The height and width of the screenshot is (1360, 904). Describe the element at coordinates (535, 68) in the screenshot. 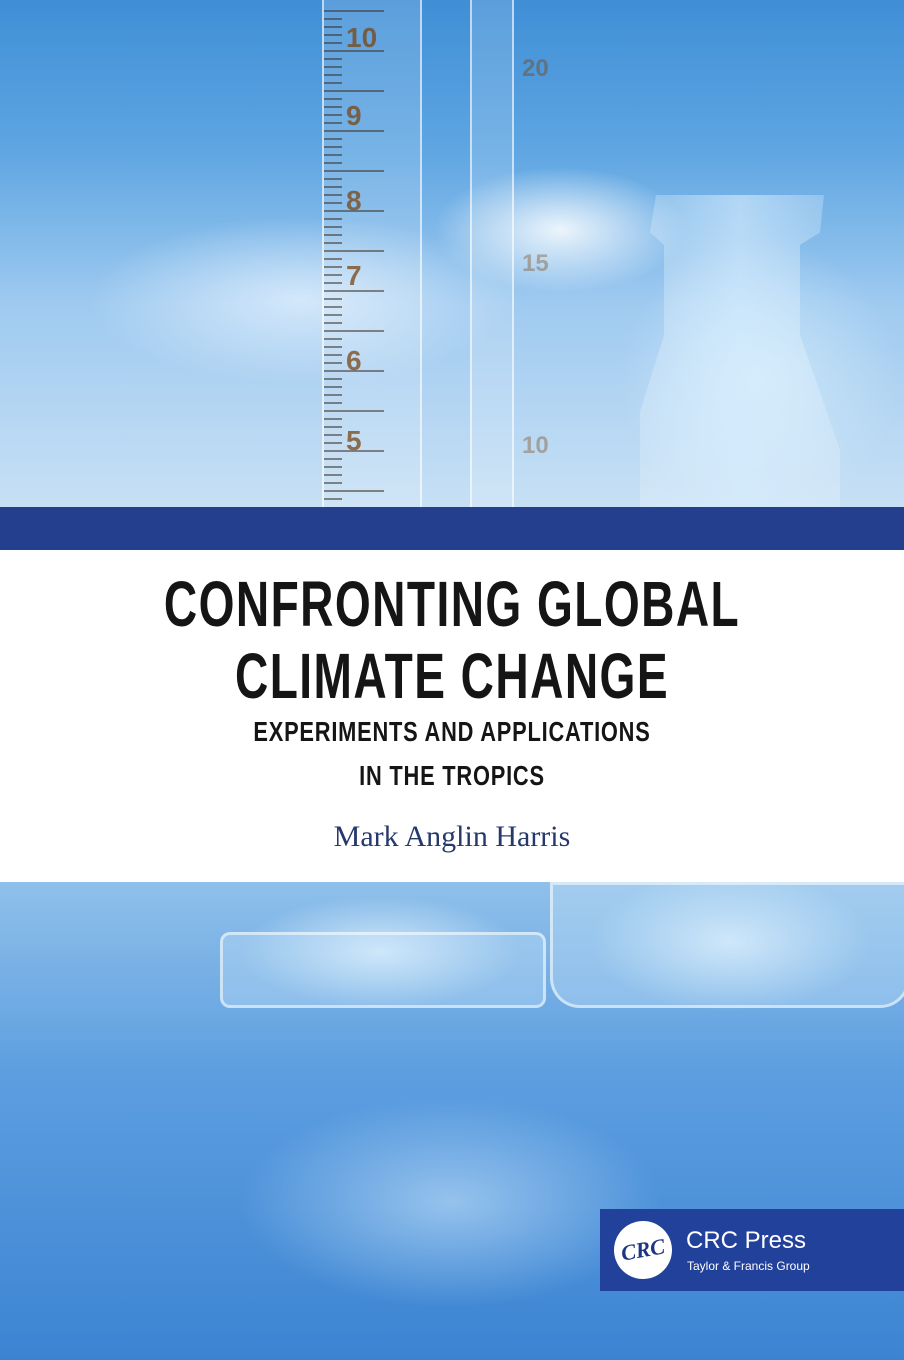

I see `pipette-number: 20` at that location.